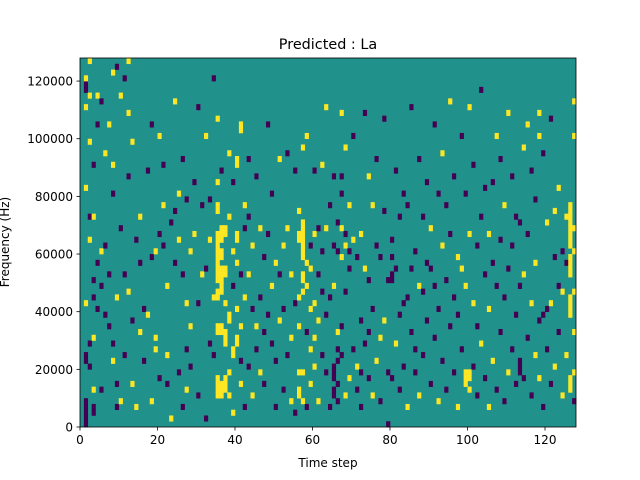 This screenshot has width=640, height=480. Describe the element at coordinates (327, 463) in the screenshot. I see `x-axis-label: Time step` at that location.